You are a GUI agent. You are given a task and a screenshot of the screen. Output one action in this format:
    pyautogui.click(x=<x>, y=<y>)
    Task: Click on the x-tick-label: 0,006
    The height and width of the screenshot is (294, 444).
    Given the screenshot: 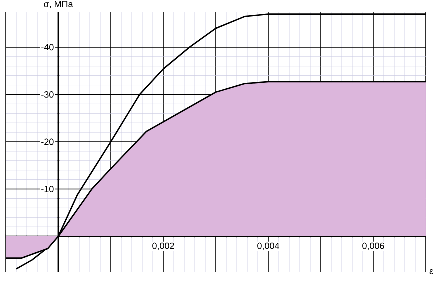 What is the action you would take?
    pyautogui.click(x=373, y=246)
    